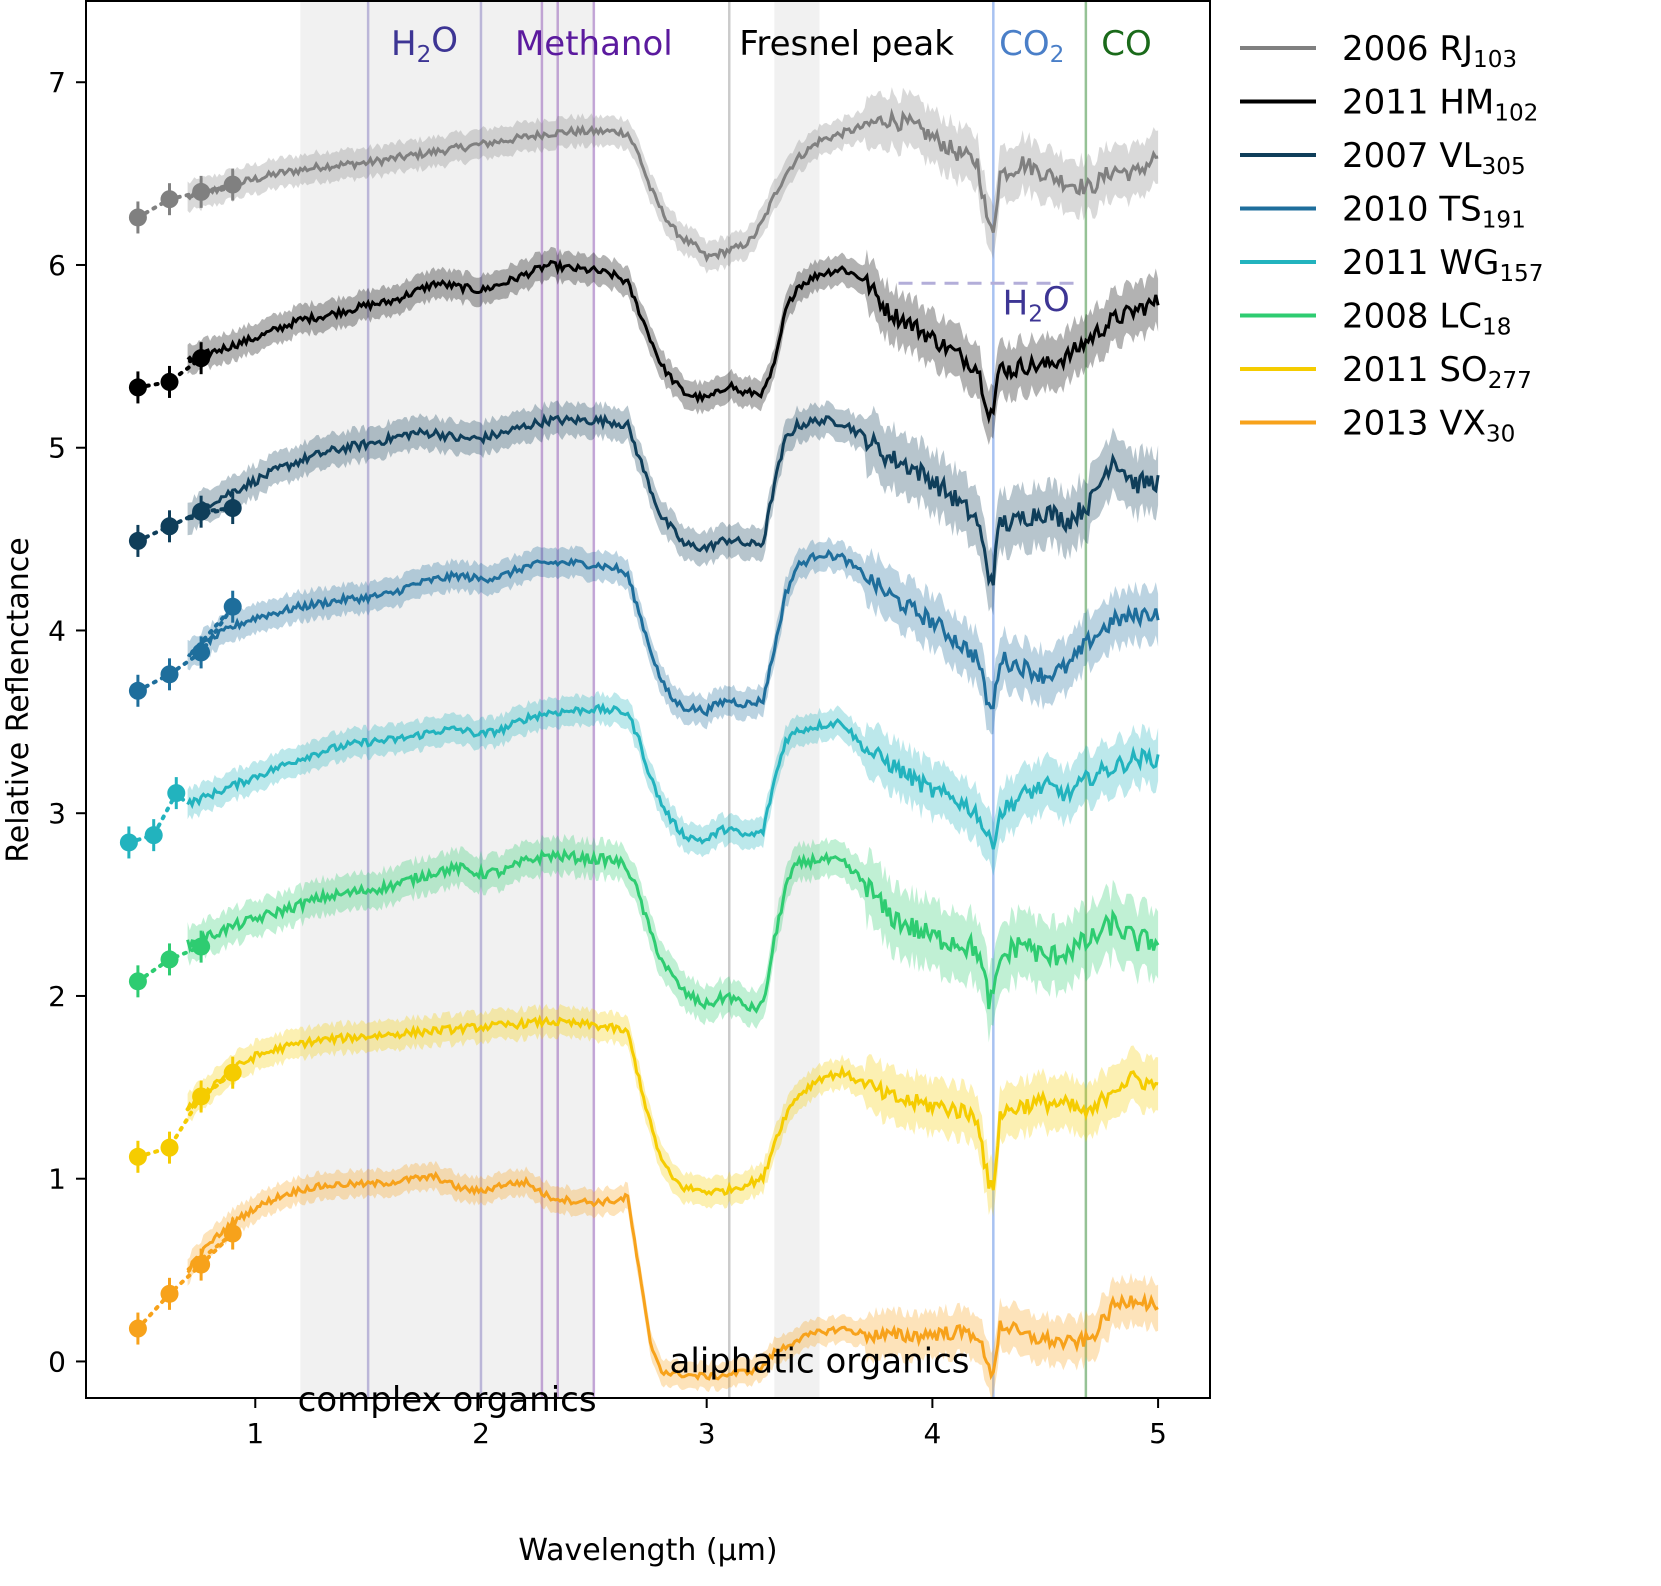 The width and height of the screenshot is (1661, 1586). Describe the element at coordinates (989, 303) in the screenshot. I see `h2o-band-marker: H2O` at that location.